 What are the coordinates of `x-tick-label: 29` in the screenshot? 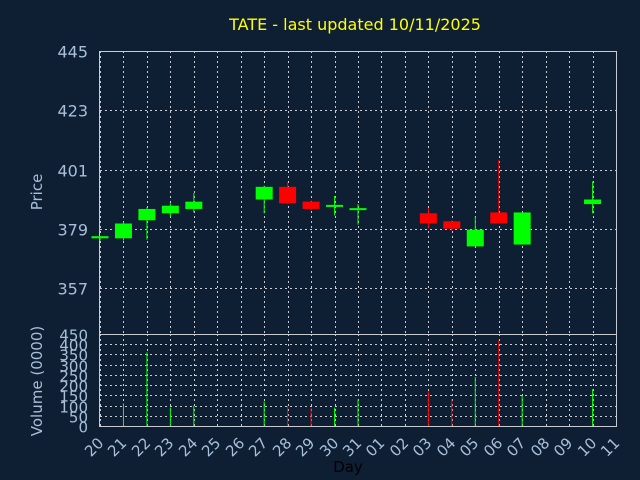 It's located at (305, 447).